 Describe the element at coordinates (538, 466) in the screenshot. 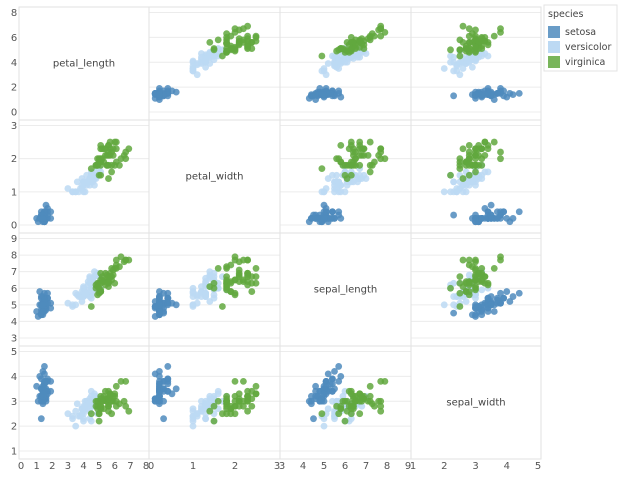

I see `x-tick-label: 5` at that location.